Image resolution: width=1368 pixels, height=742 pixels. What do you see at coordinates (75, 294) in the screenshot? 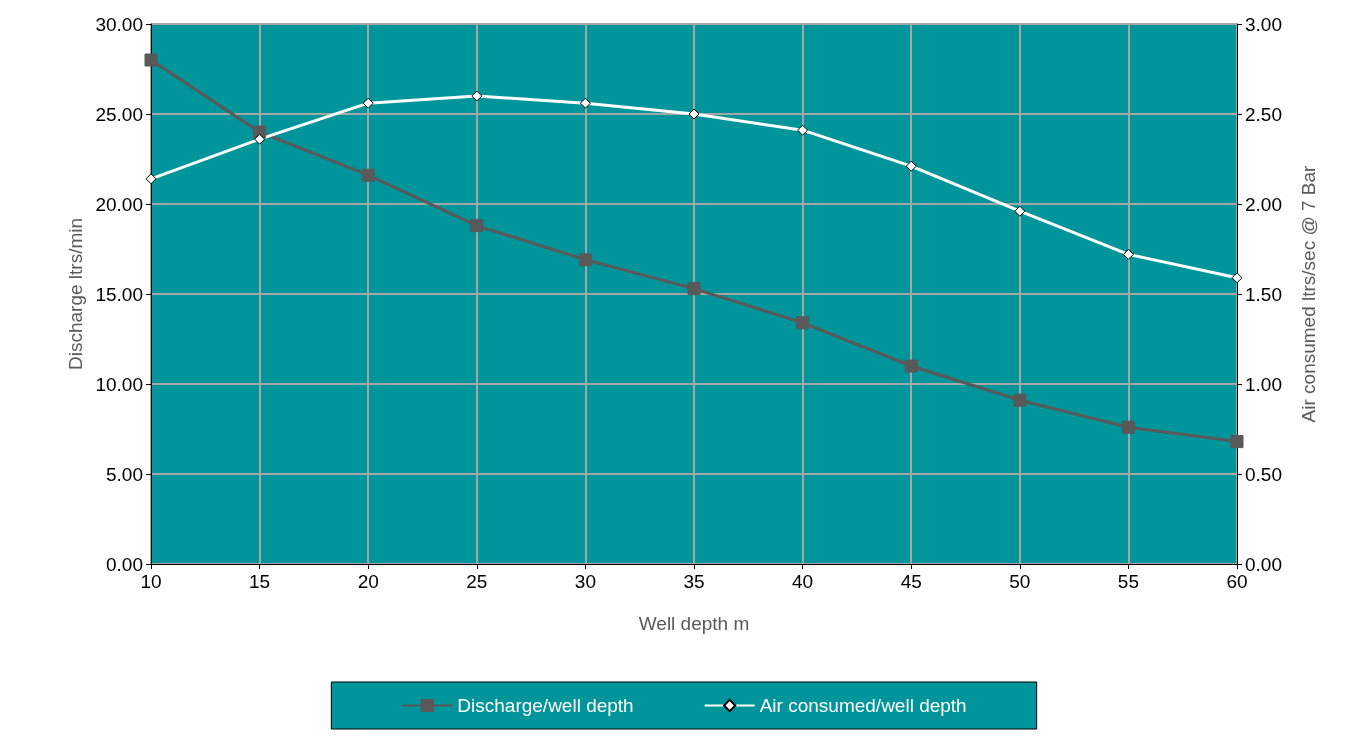
I see `y-axis-title: Discharge ltrs/min` at bounding box center [75, 294].